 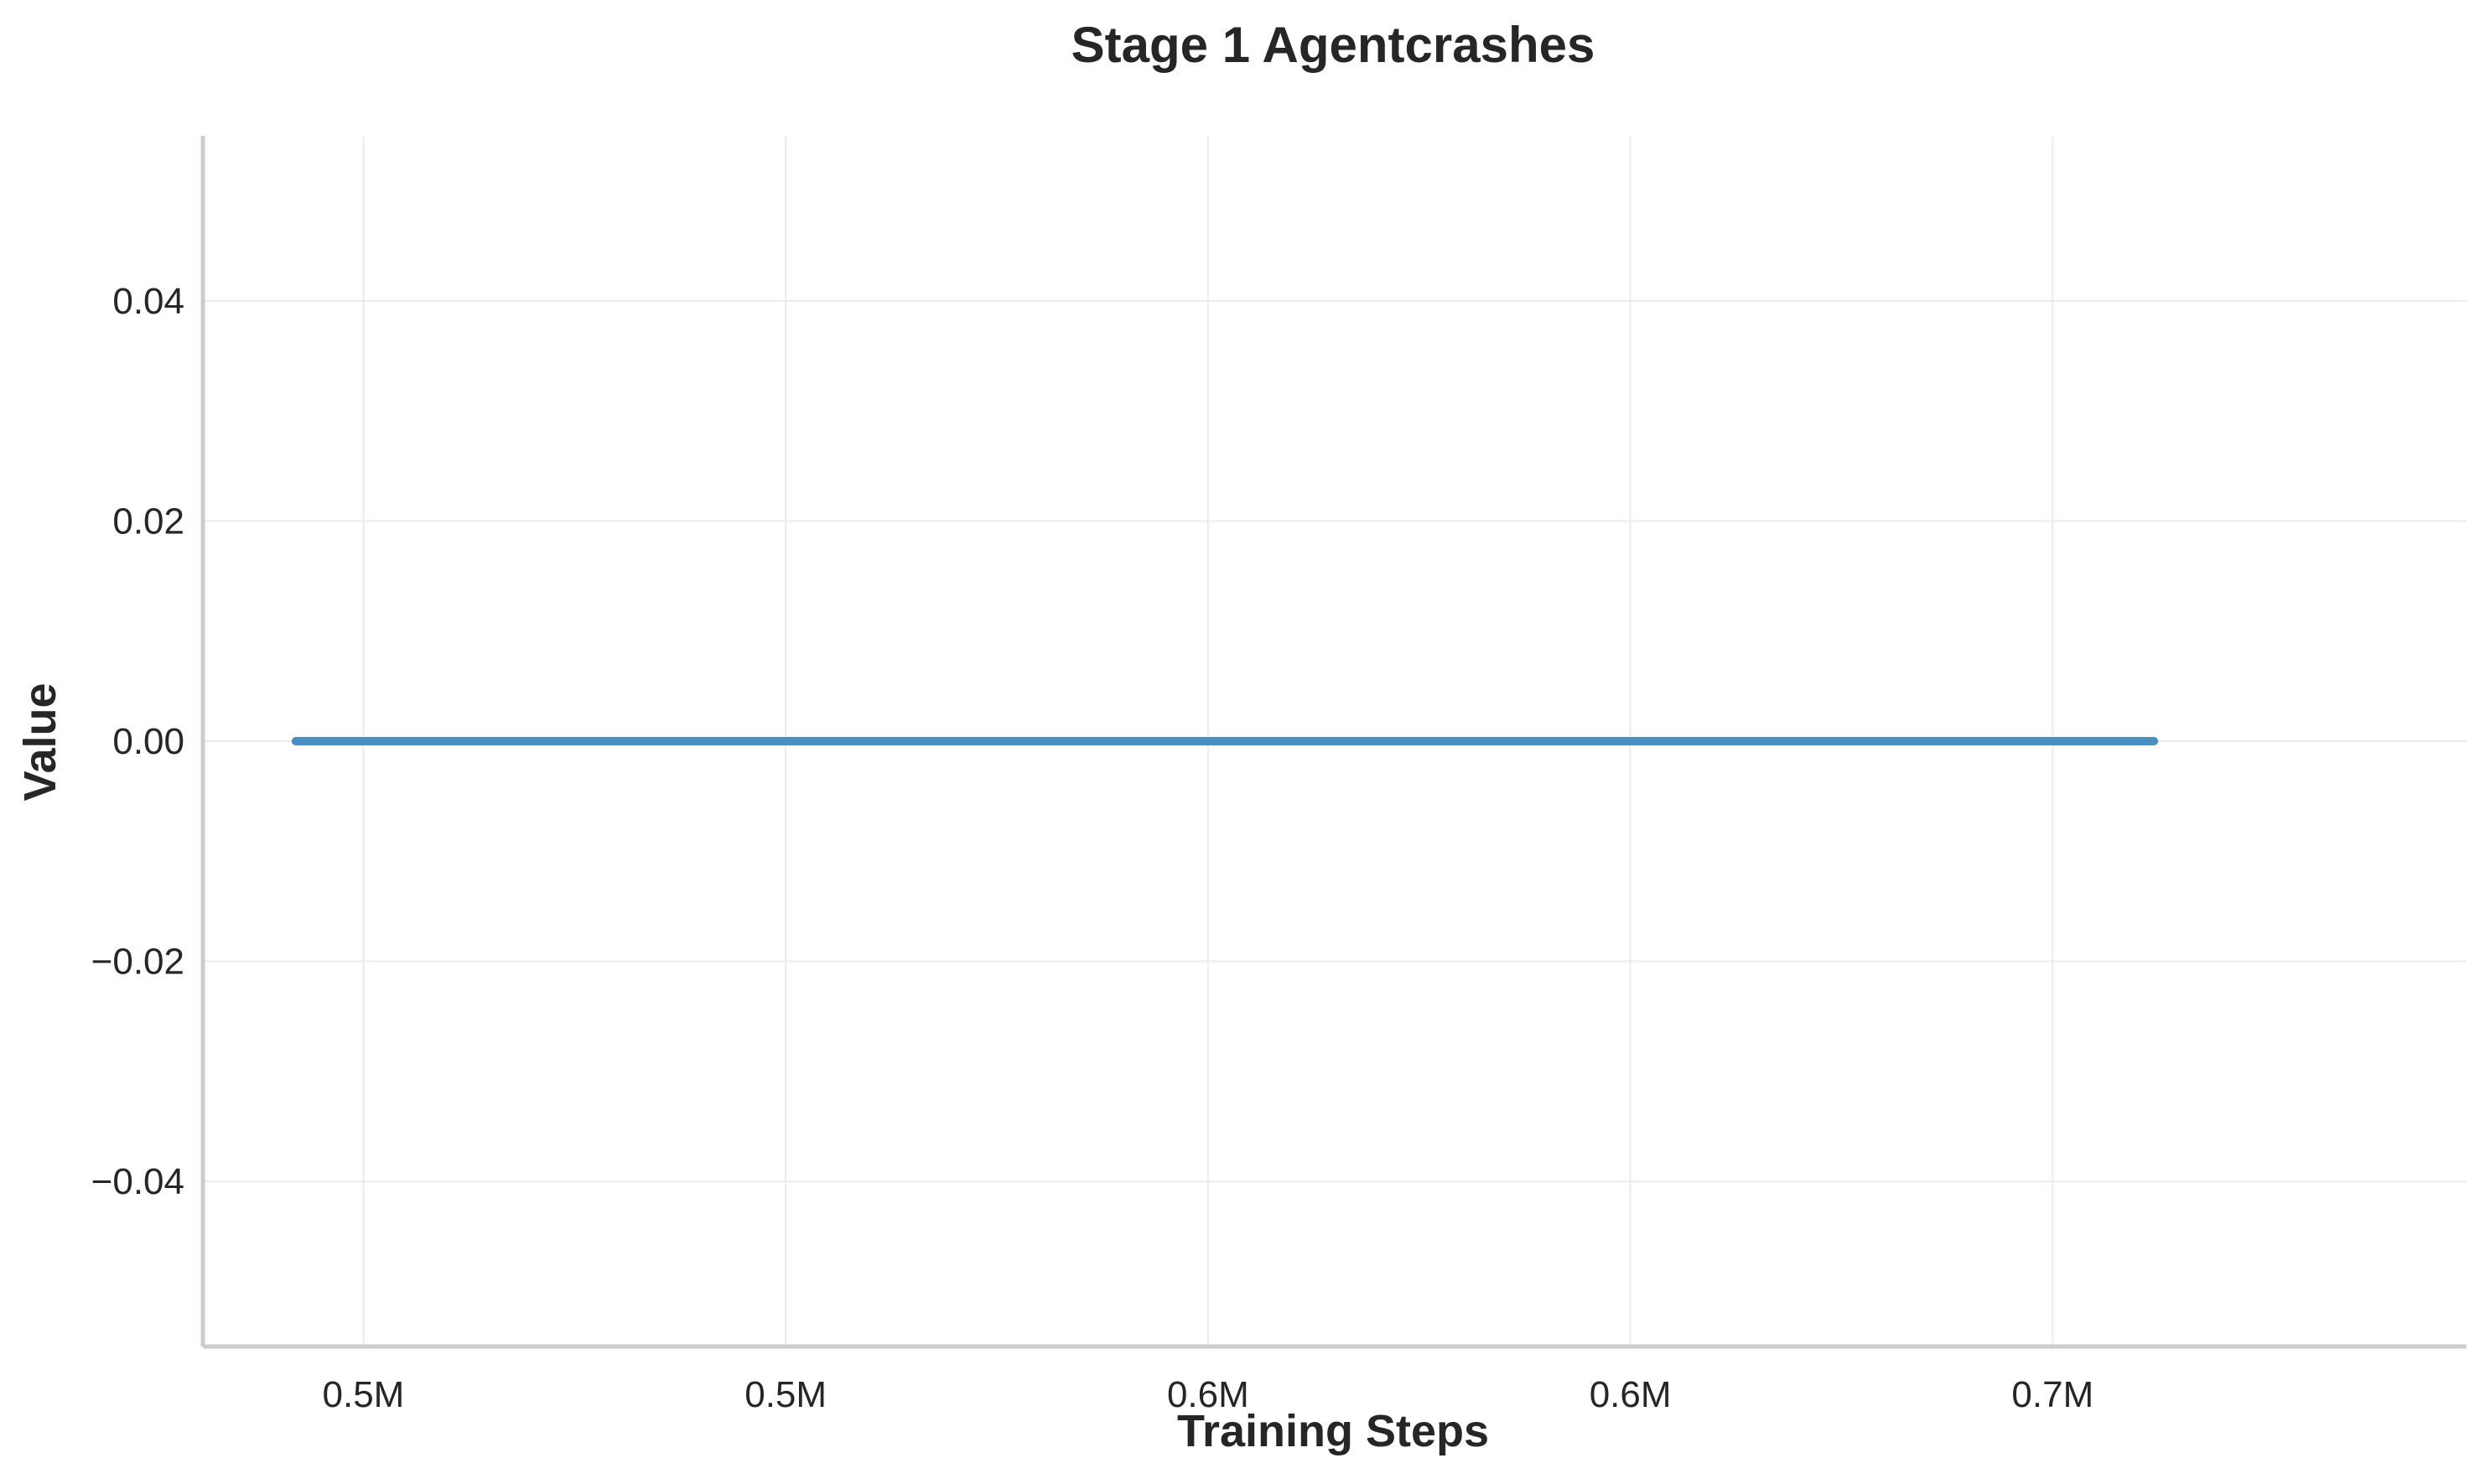 I want to click on y-tick-labels: −0.04 −0.02 0.00 0.02 0.04, so click(x=137, y=741).